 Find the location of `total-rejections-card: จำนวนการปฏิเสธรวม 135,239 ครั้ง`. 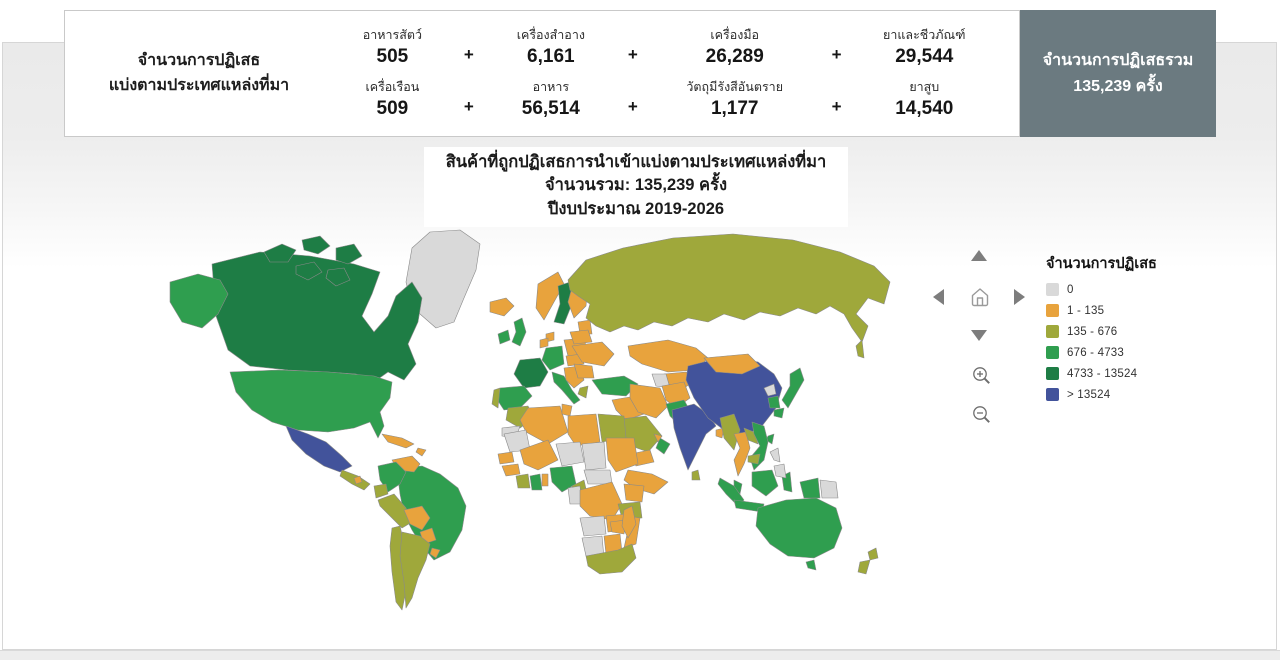

total-rejections-card: จำนวนการปฏิเสธรวม 135,239 ครั้ง is located at coordinates (1118, 73).